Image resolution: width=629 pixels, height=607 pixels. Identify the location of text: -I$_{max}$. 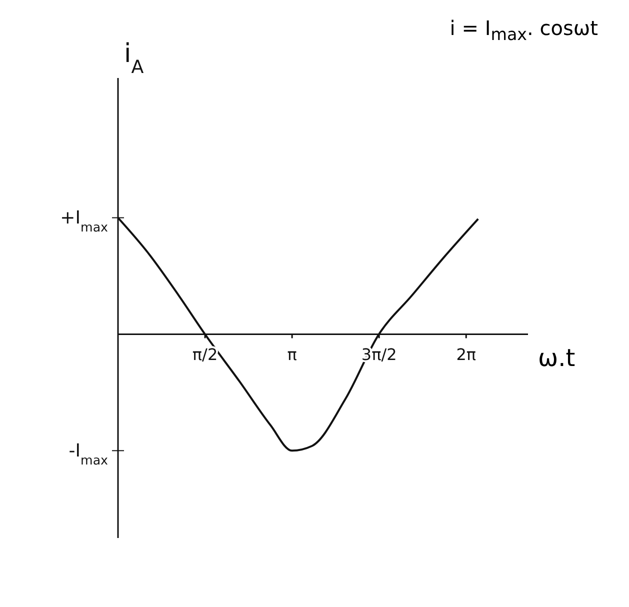
(88, 454).